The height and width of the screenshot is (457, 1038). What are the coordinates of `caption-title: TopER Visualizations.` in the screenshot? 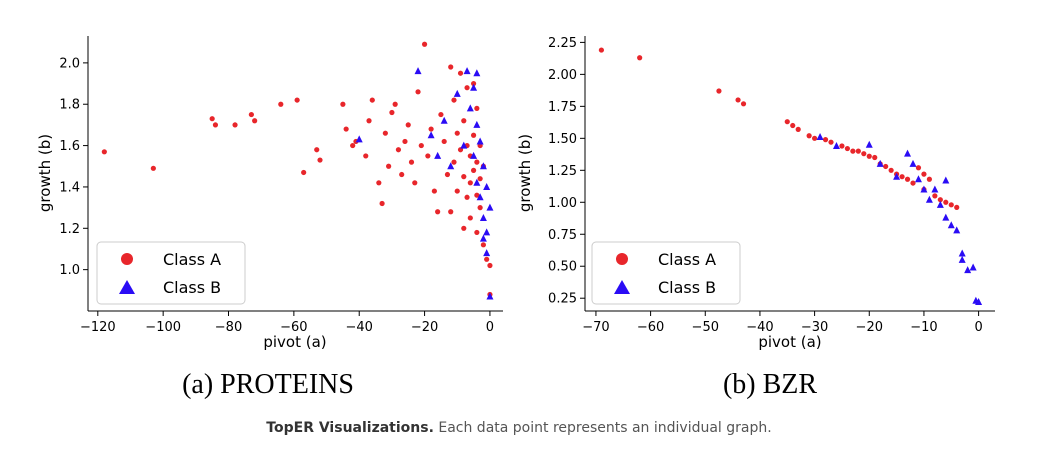 It's located at (350, 428).